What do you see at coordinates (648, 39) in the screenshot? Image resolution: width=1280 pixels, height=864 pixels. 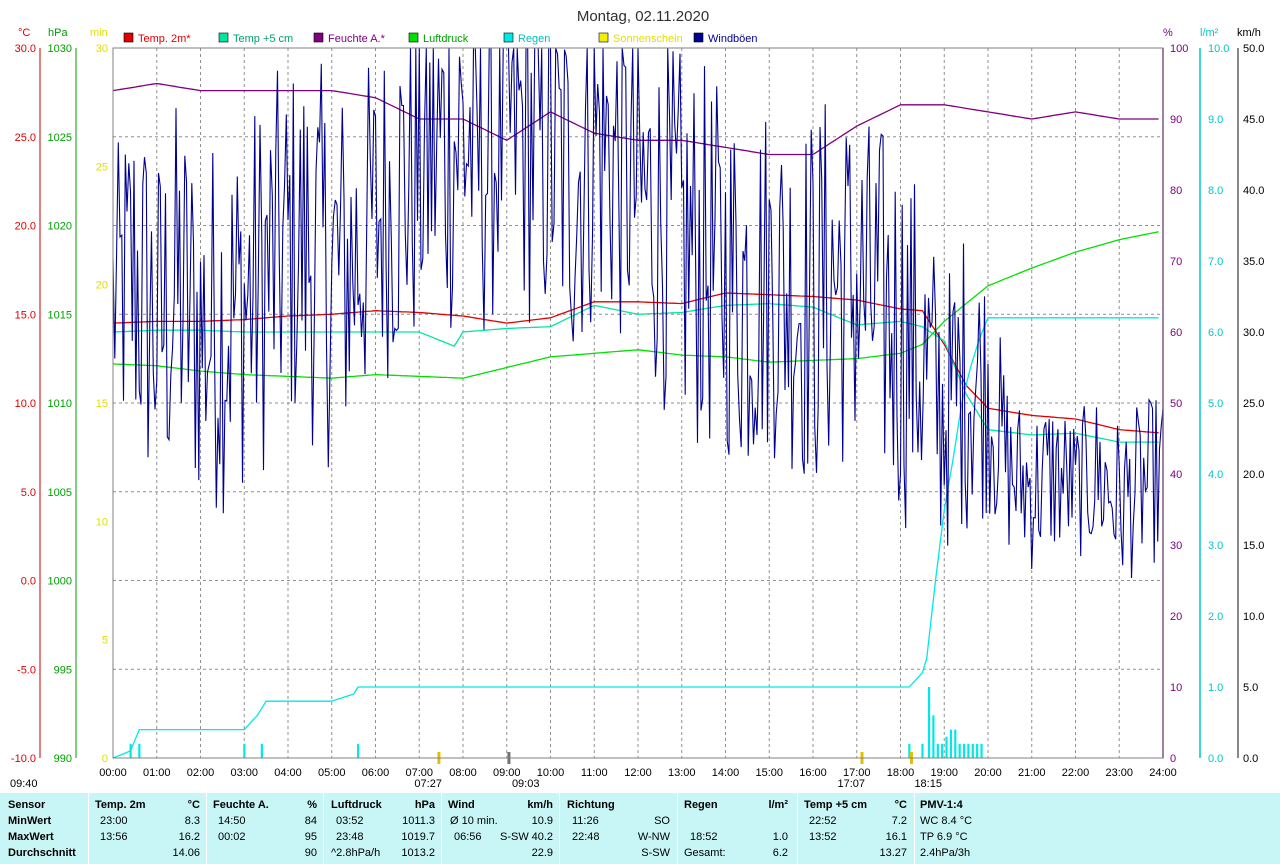 I see `legend-label: Sonnenschein` at bounding box center [648, 39].